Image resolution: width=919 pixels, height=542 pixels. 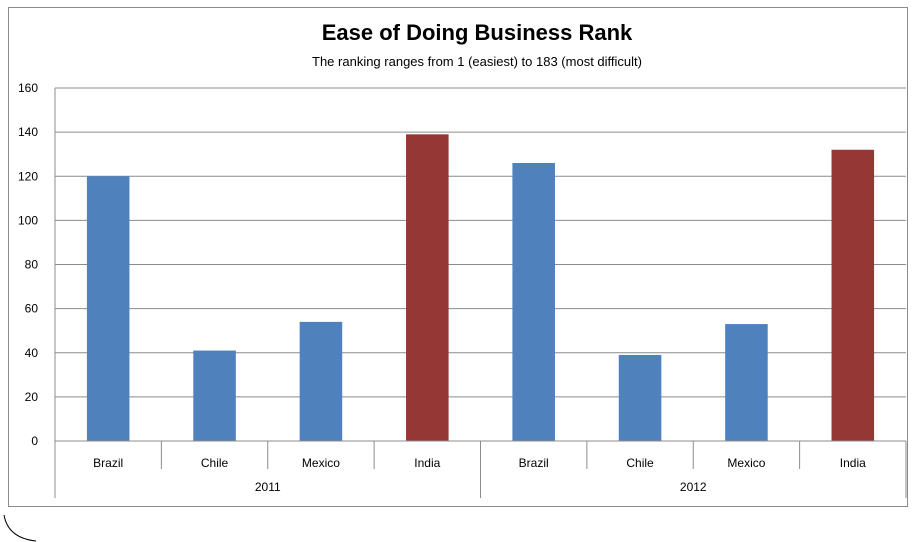 I want to click on y-tick-label: 120, so click(x=28, y=176).